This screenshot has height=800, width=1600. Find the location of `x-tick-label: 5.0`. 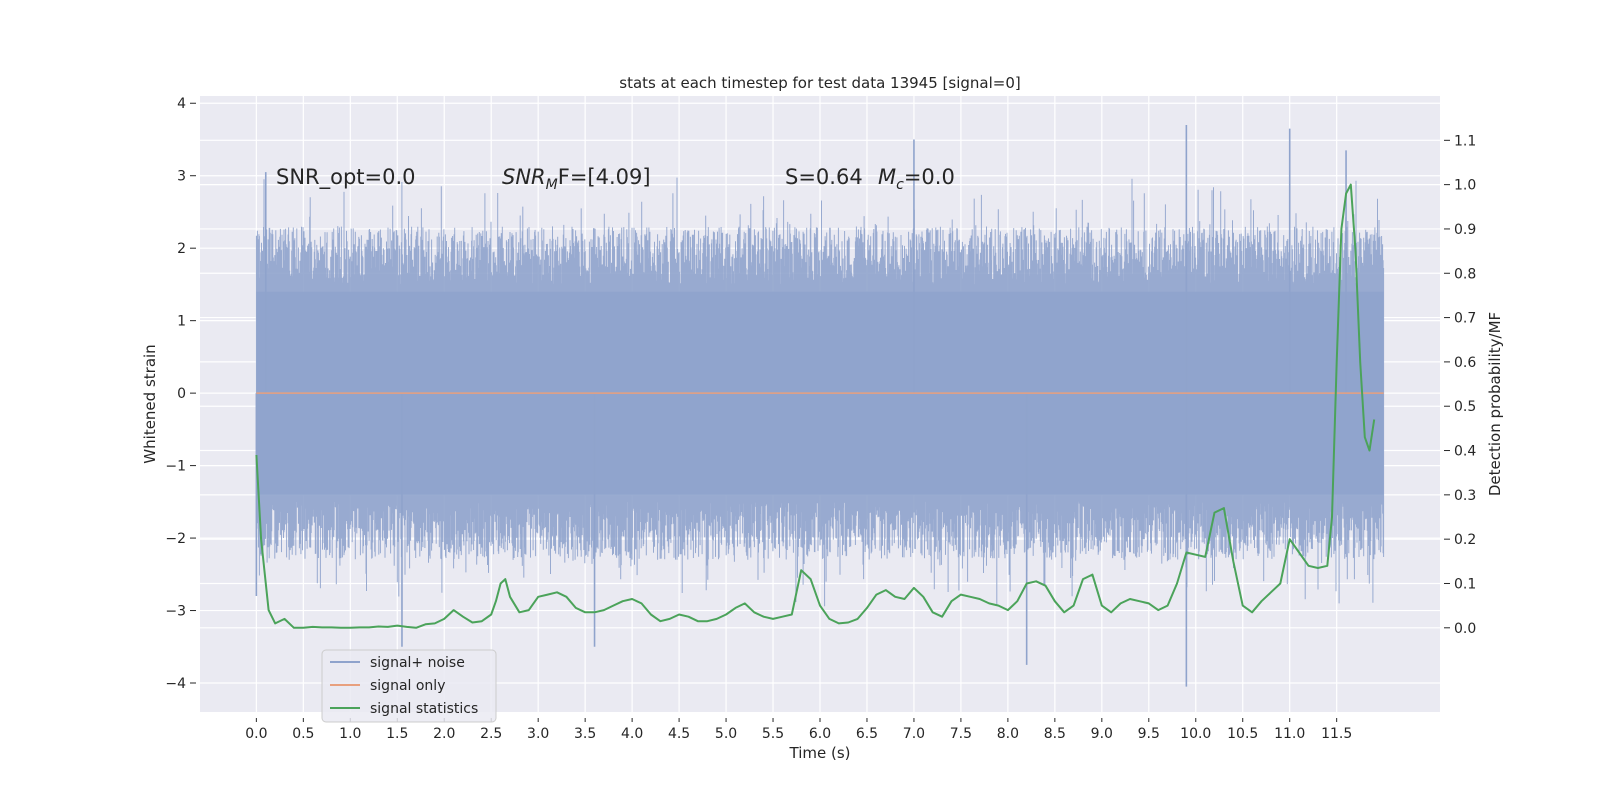

x-tick-label: 5.0 is located at coordinates (726, 734).